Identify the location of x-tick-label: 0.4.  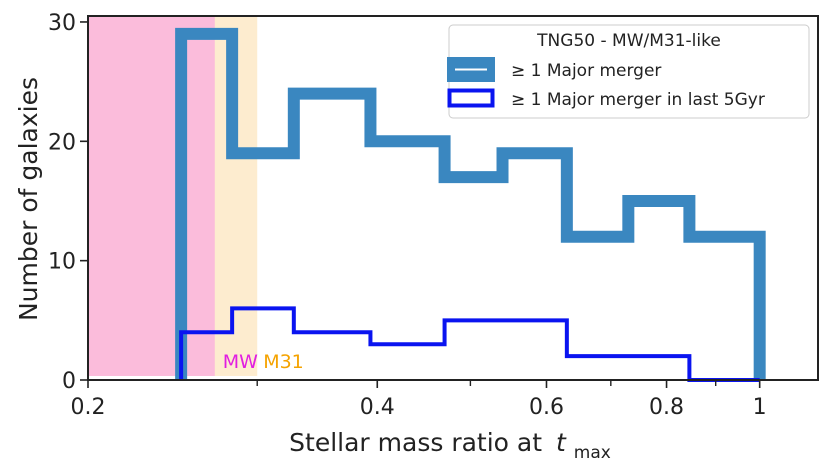
(377, 407).